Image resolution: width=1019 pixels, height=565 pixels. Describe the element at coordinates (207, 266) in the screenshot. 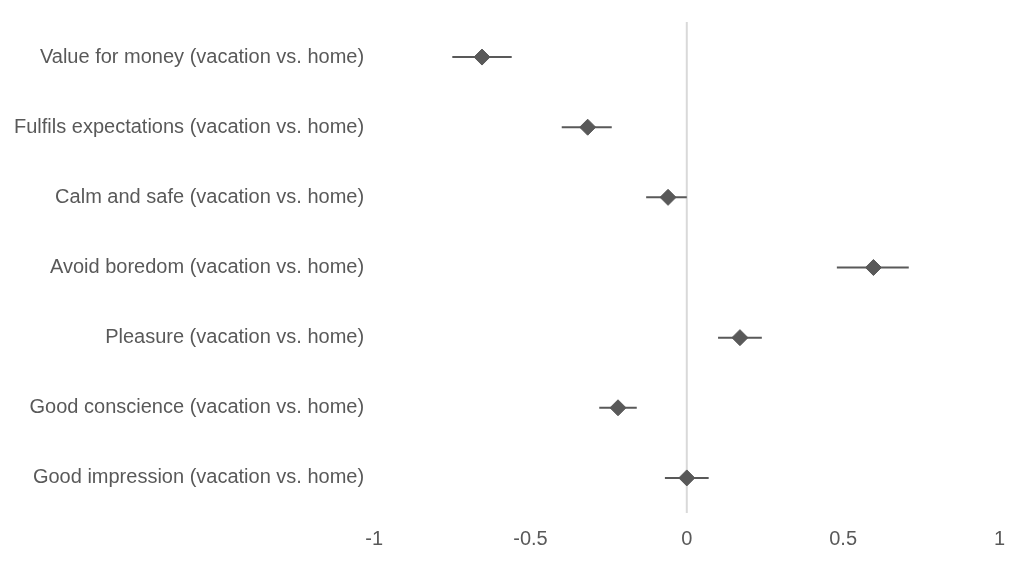

I see `y-tick-label: Avoid boredom (vacation vs. home)` at that location.